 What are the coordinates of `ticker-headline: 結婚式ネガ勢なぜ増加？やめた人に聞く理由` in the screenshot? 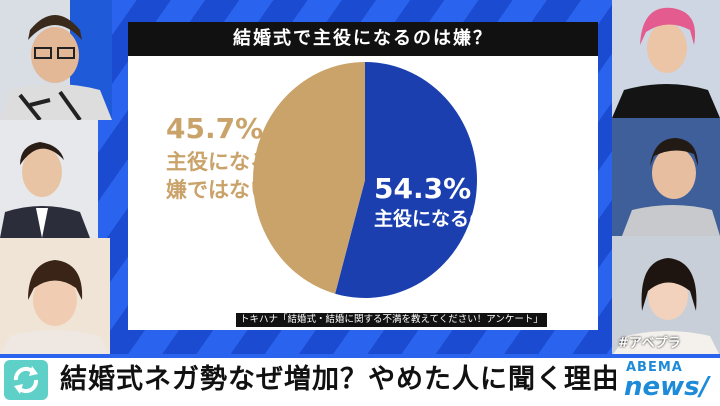 It's located at (340, 379).